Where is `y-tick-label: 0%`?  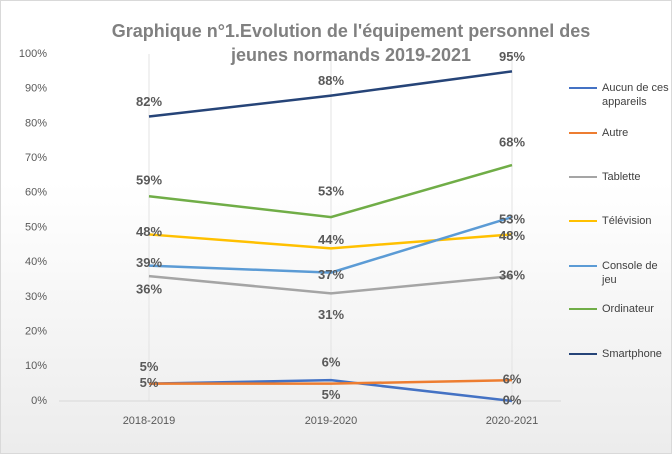
y-tick-label: 0% is located at coordinates (39, 401).